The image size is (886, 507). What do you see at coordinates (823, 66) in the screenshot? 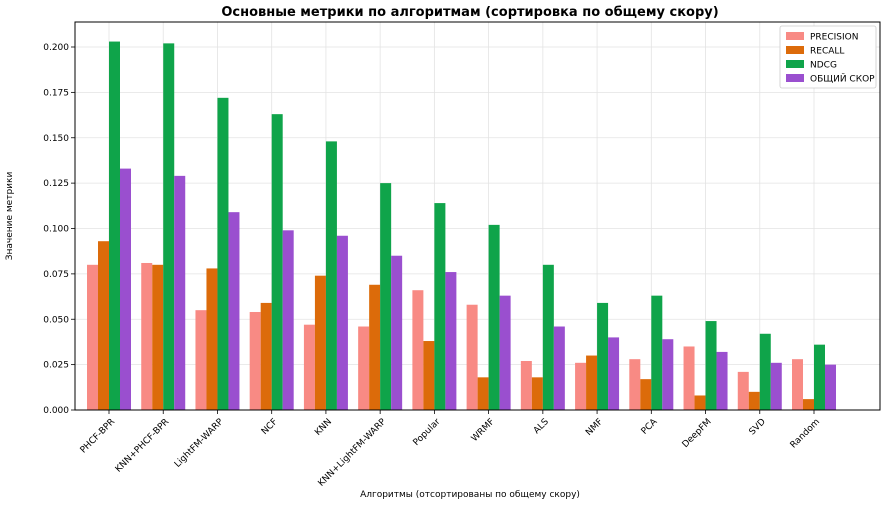
I see `legend-label: NDCG` at bounding box center [823, 66].